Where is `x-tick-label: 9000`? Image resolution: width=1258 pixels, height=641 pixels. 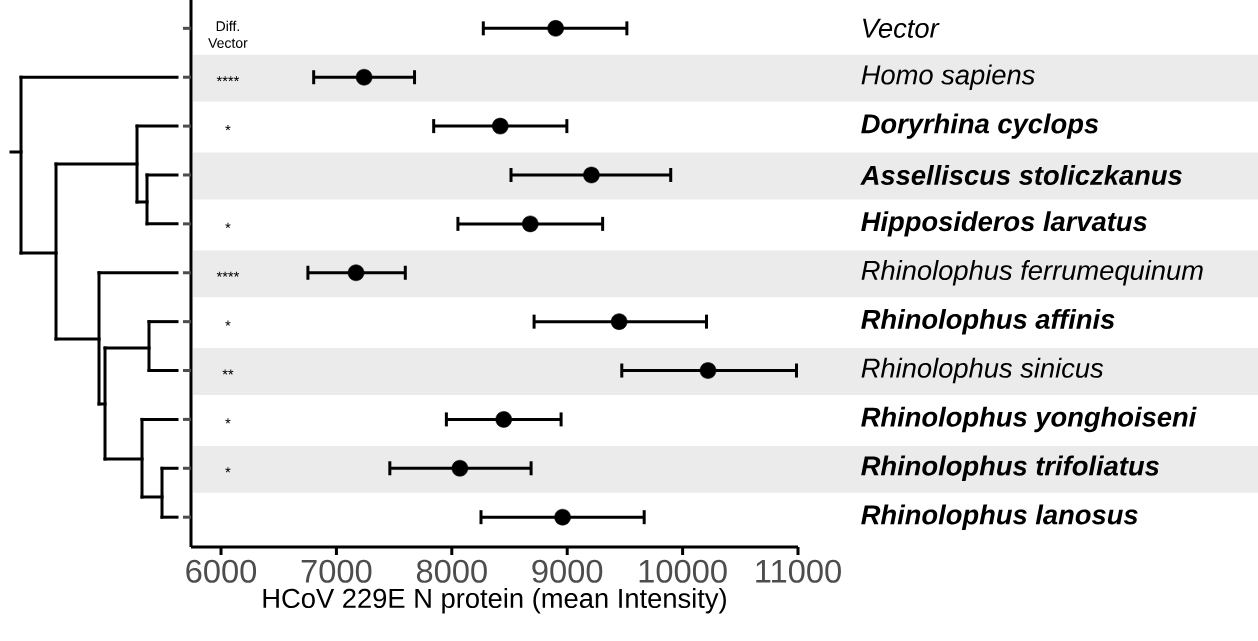 x-tick-label: 9000 is located at coordinates (567, 571).